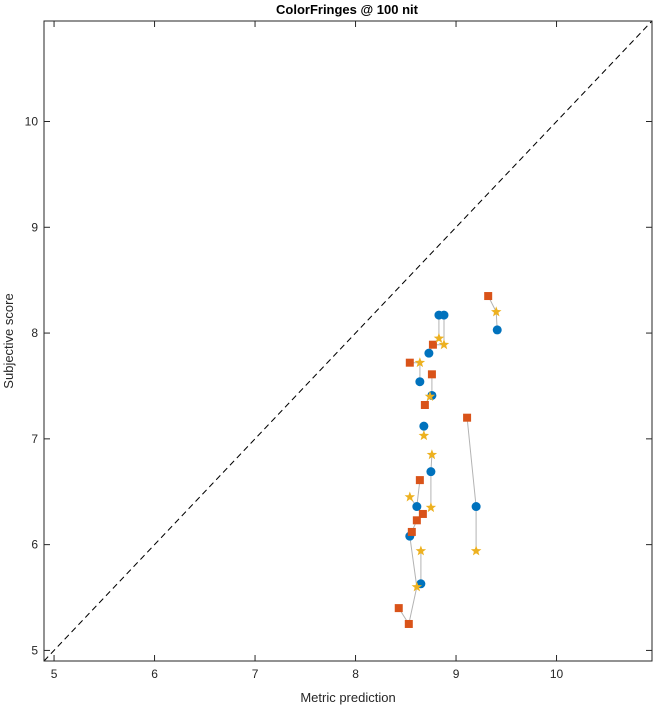  What do you see at coordinates (54, 674) in the screenshot?
I see `x-tick-label: 5` at bounding box center [54, 674].